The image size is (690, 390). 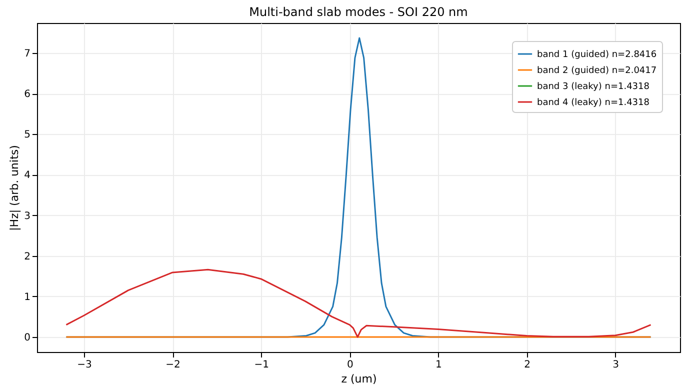 I want to click on chart-title: Multi-band slab modes - SOI 220 nm, so click(x=358, y=12).